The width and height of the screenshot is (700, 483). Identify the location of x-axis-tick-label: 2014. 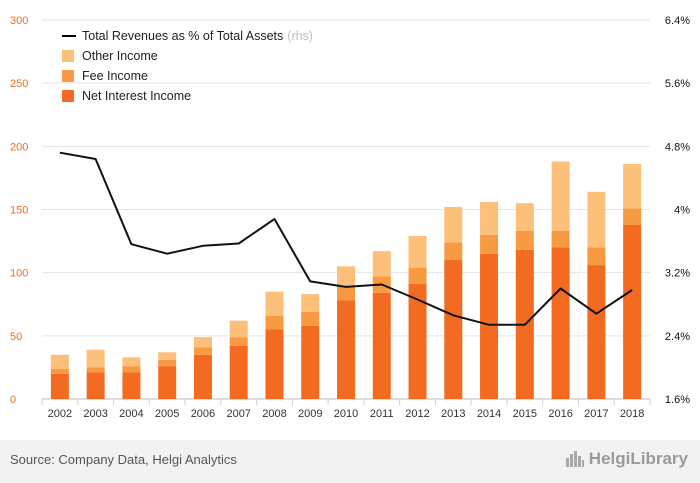
(489, 414).